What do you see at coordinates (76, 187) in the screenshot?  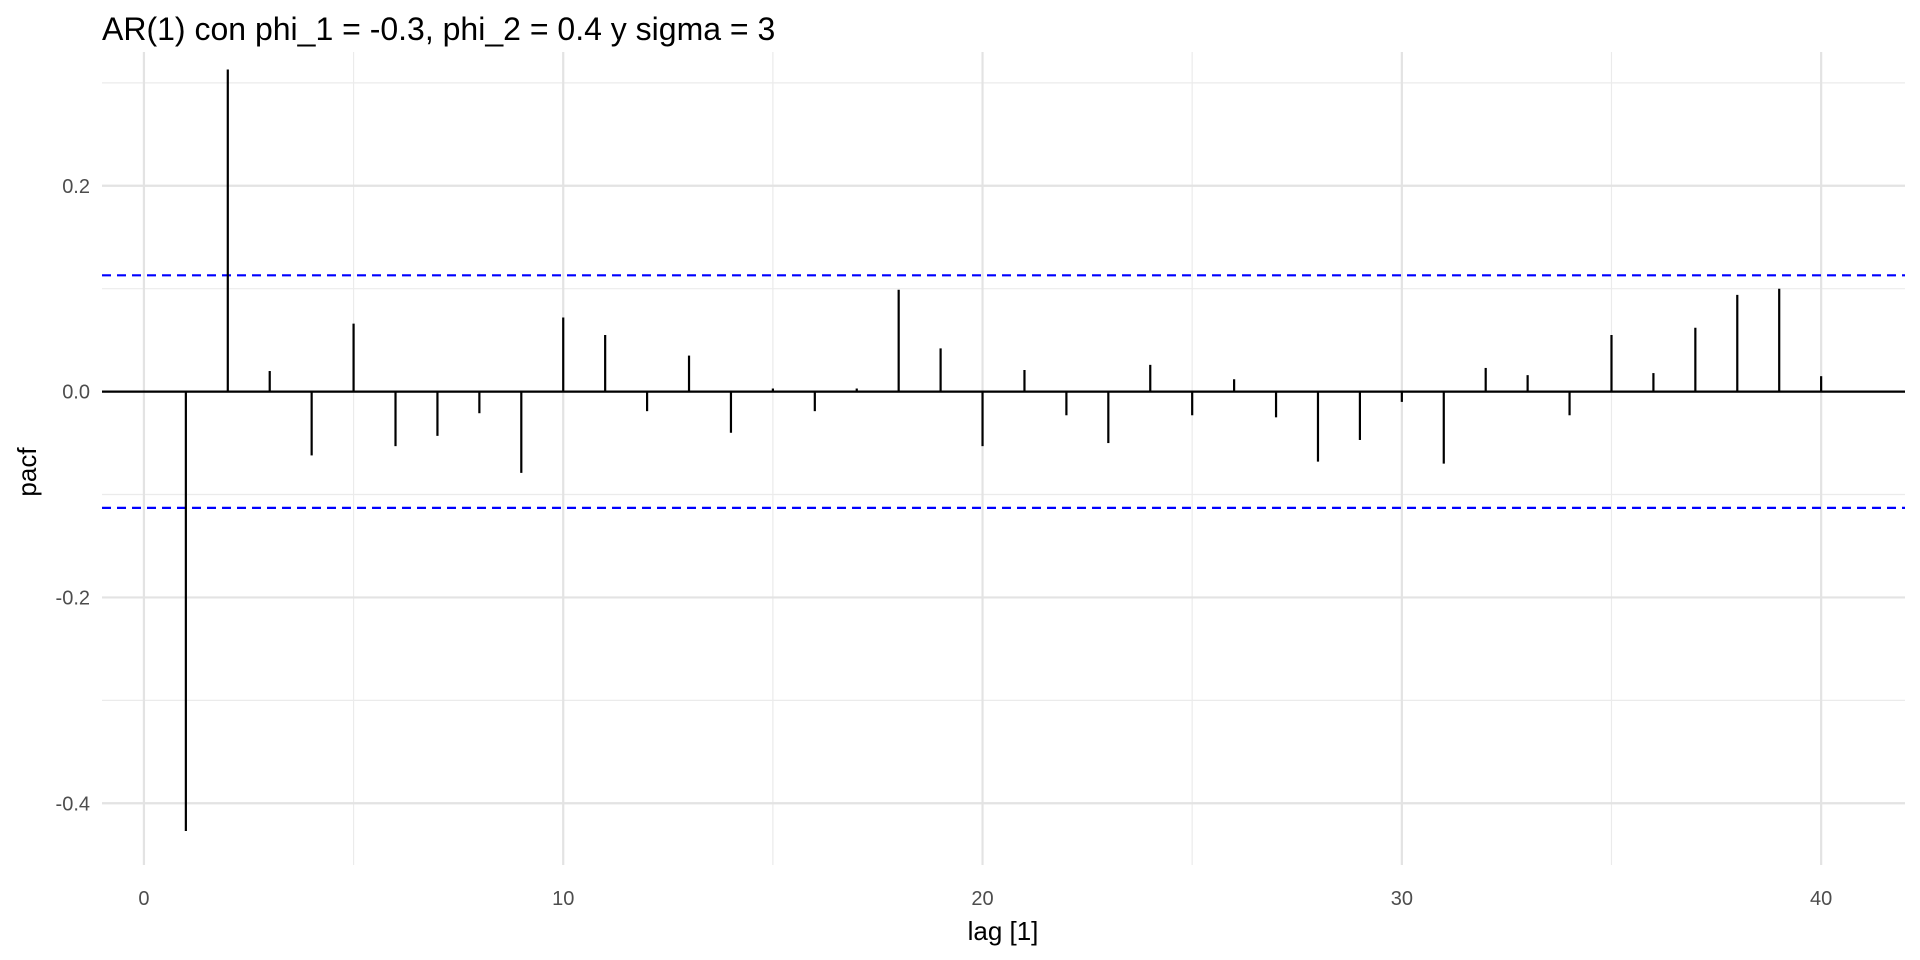 I see `y-tick-label: 0.2` at bounding box center [76, 187].